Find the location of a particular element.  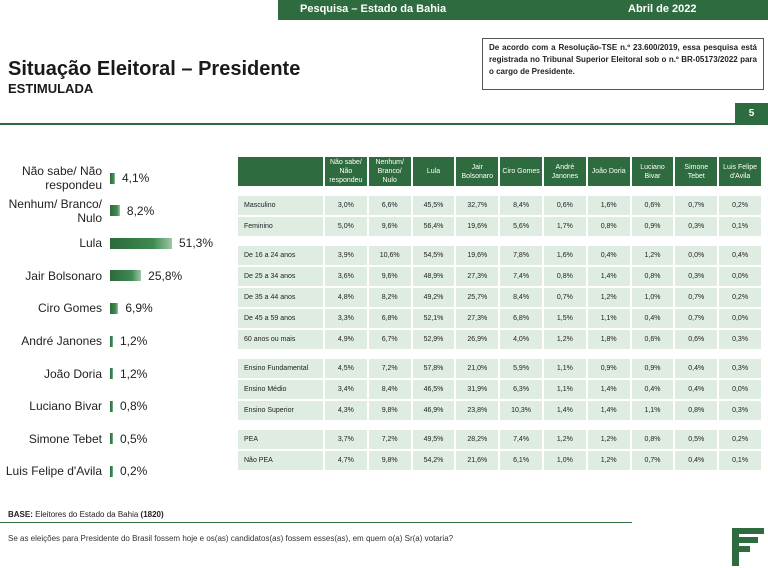

table-cell: 23,8% is located at coordinates (477, 410).